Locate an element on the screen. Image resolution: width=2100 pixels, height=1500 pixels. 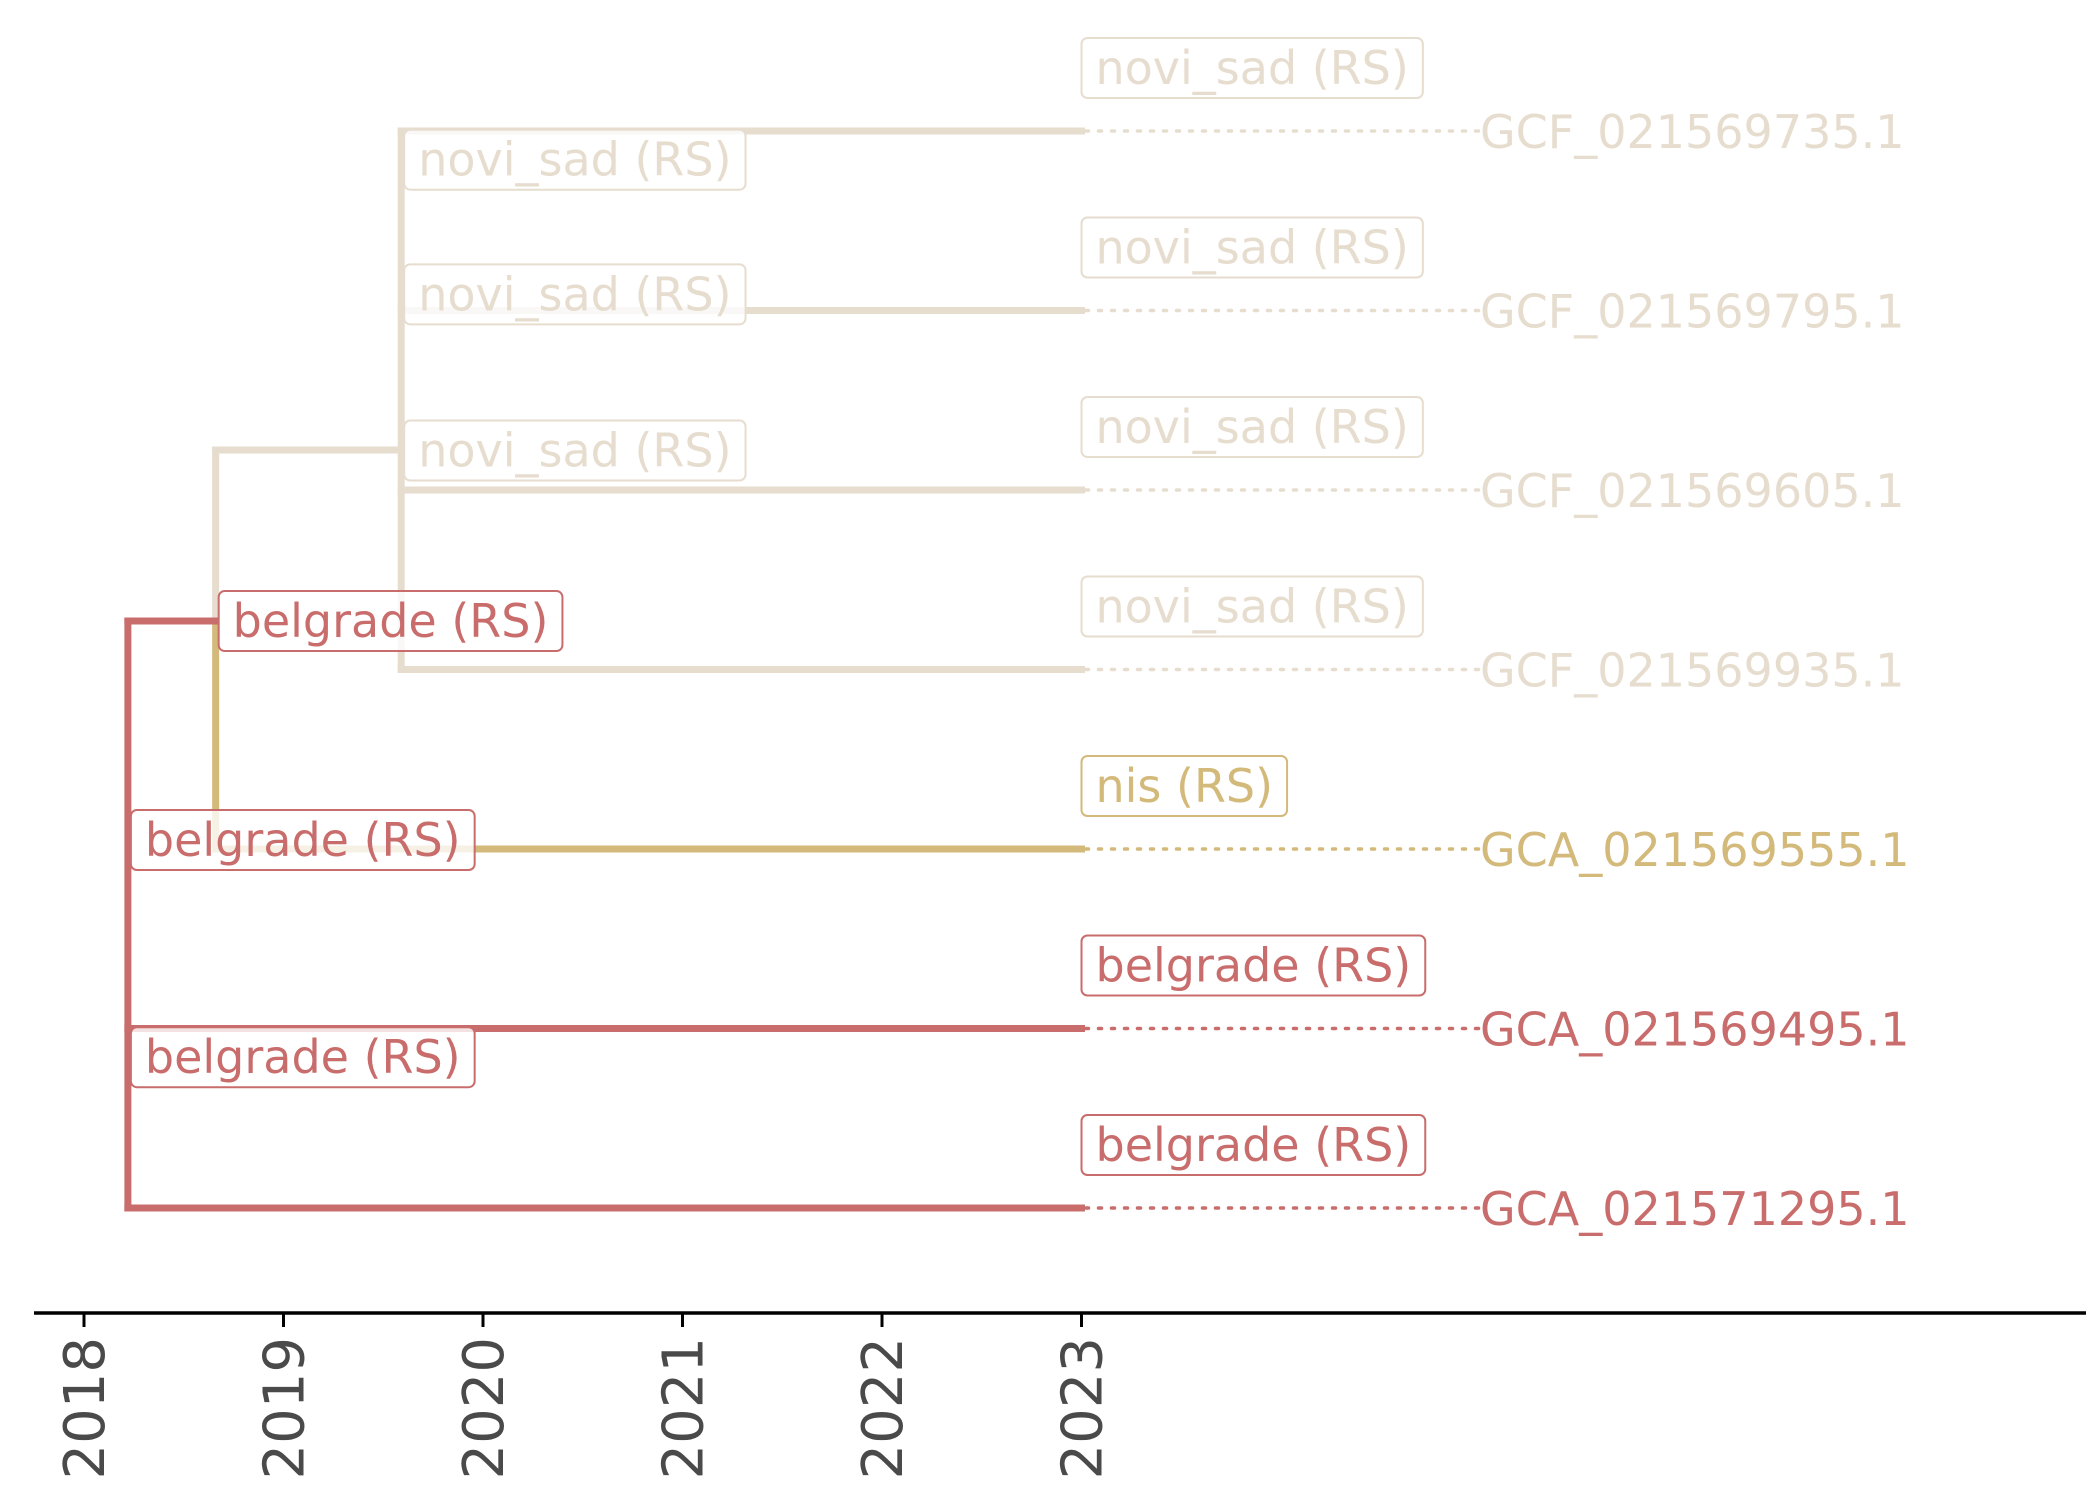
node-location-label-0-text: novi_sad (RS) is located at coordinates (574, 160).